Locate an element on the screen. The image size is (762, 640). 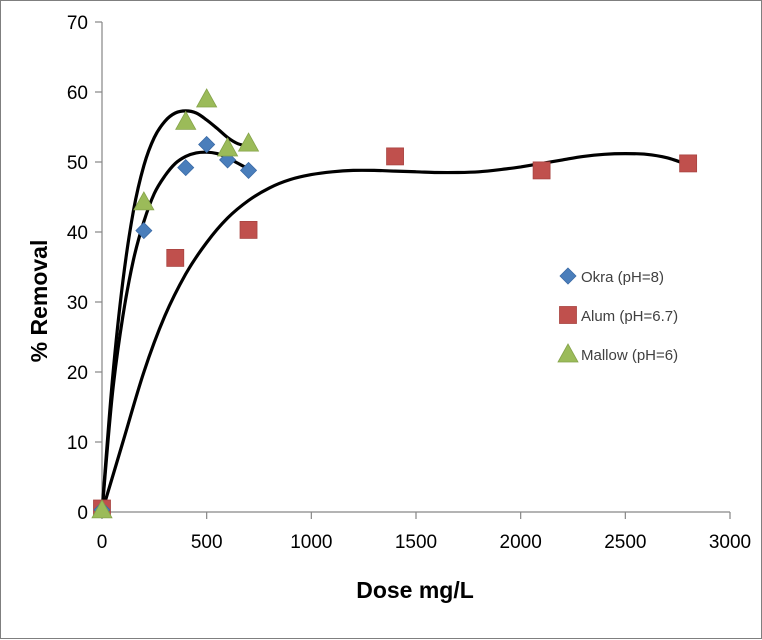
legend-label: Okra (pH=8) is located at coordinates (622, 277).